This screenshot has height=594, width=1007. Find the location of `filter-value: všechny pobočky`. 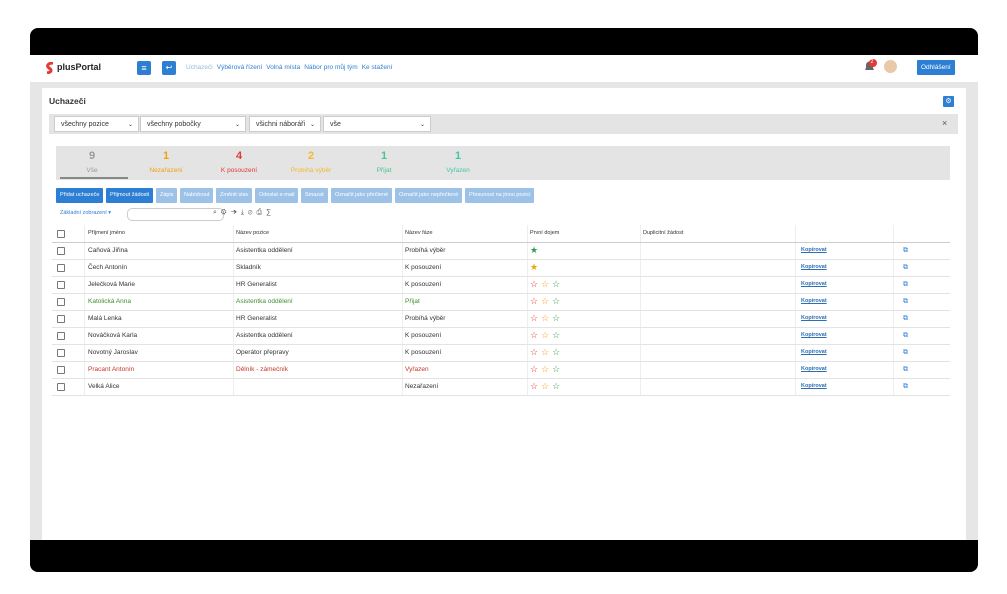

filter-value: všechny pobočky is located at coordinates (174, 124).